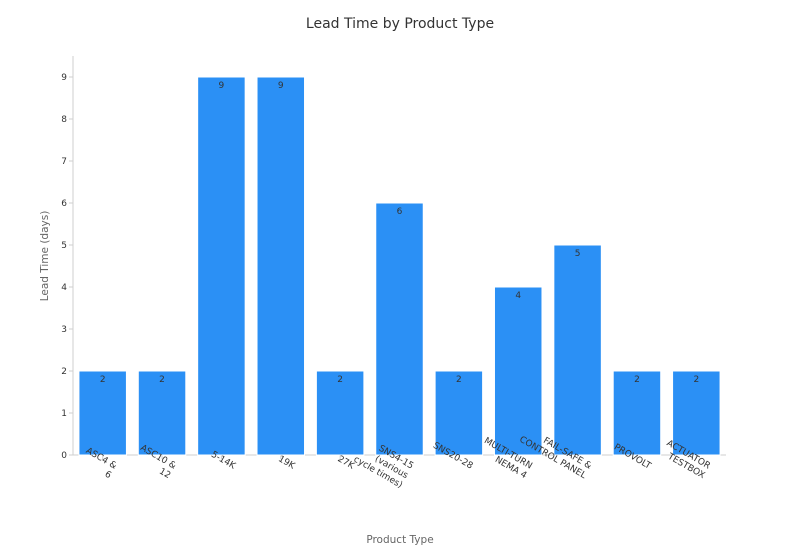 This screenshot has height=554, width=800. I want to click on y-tick-label: 8, so click(64, 120).